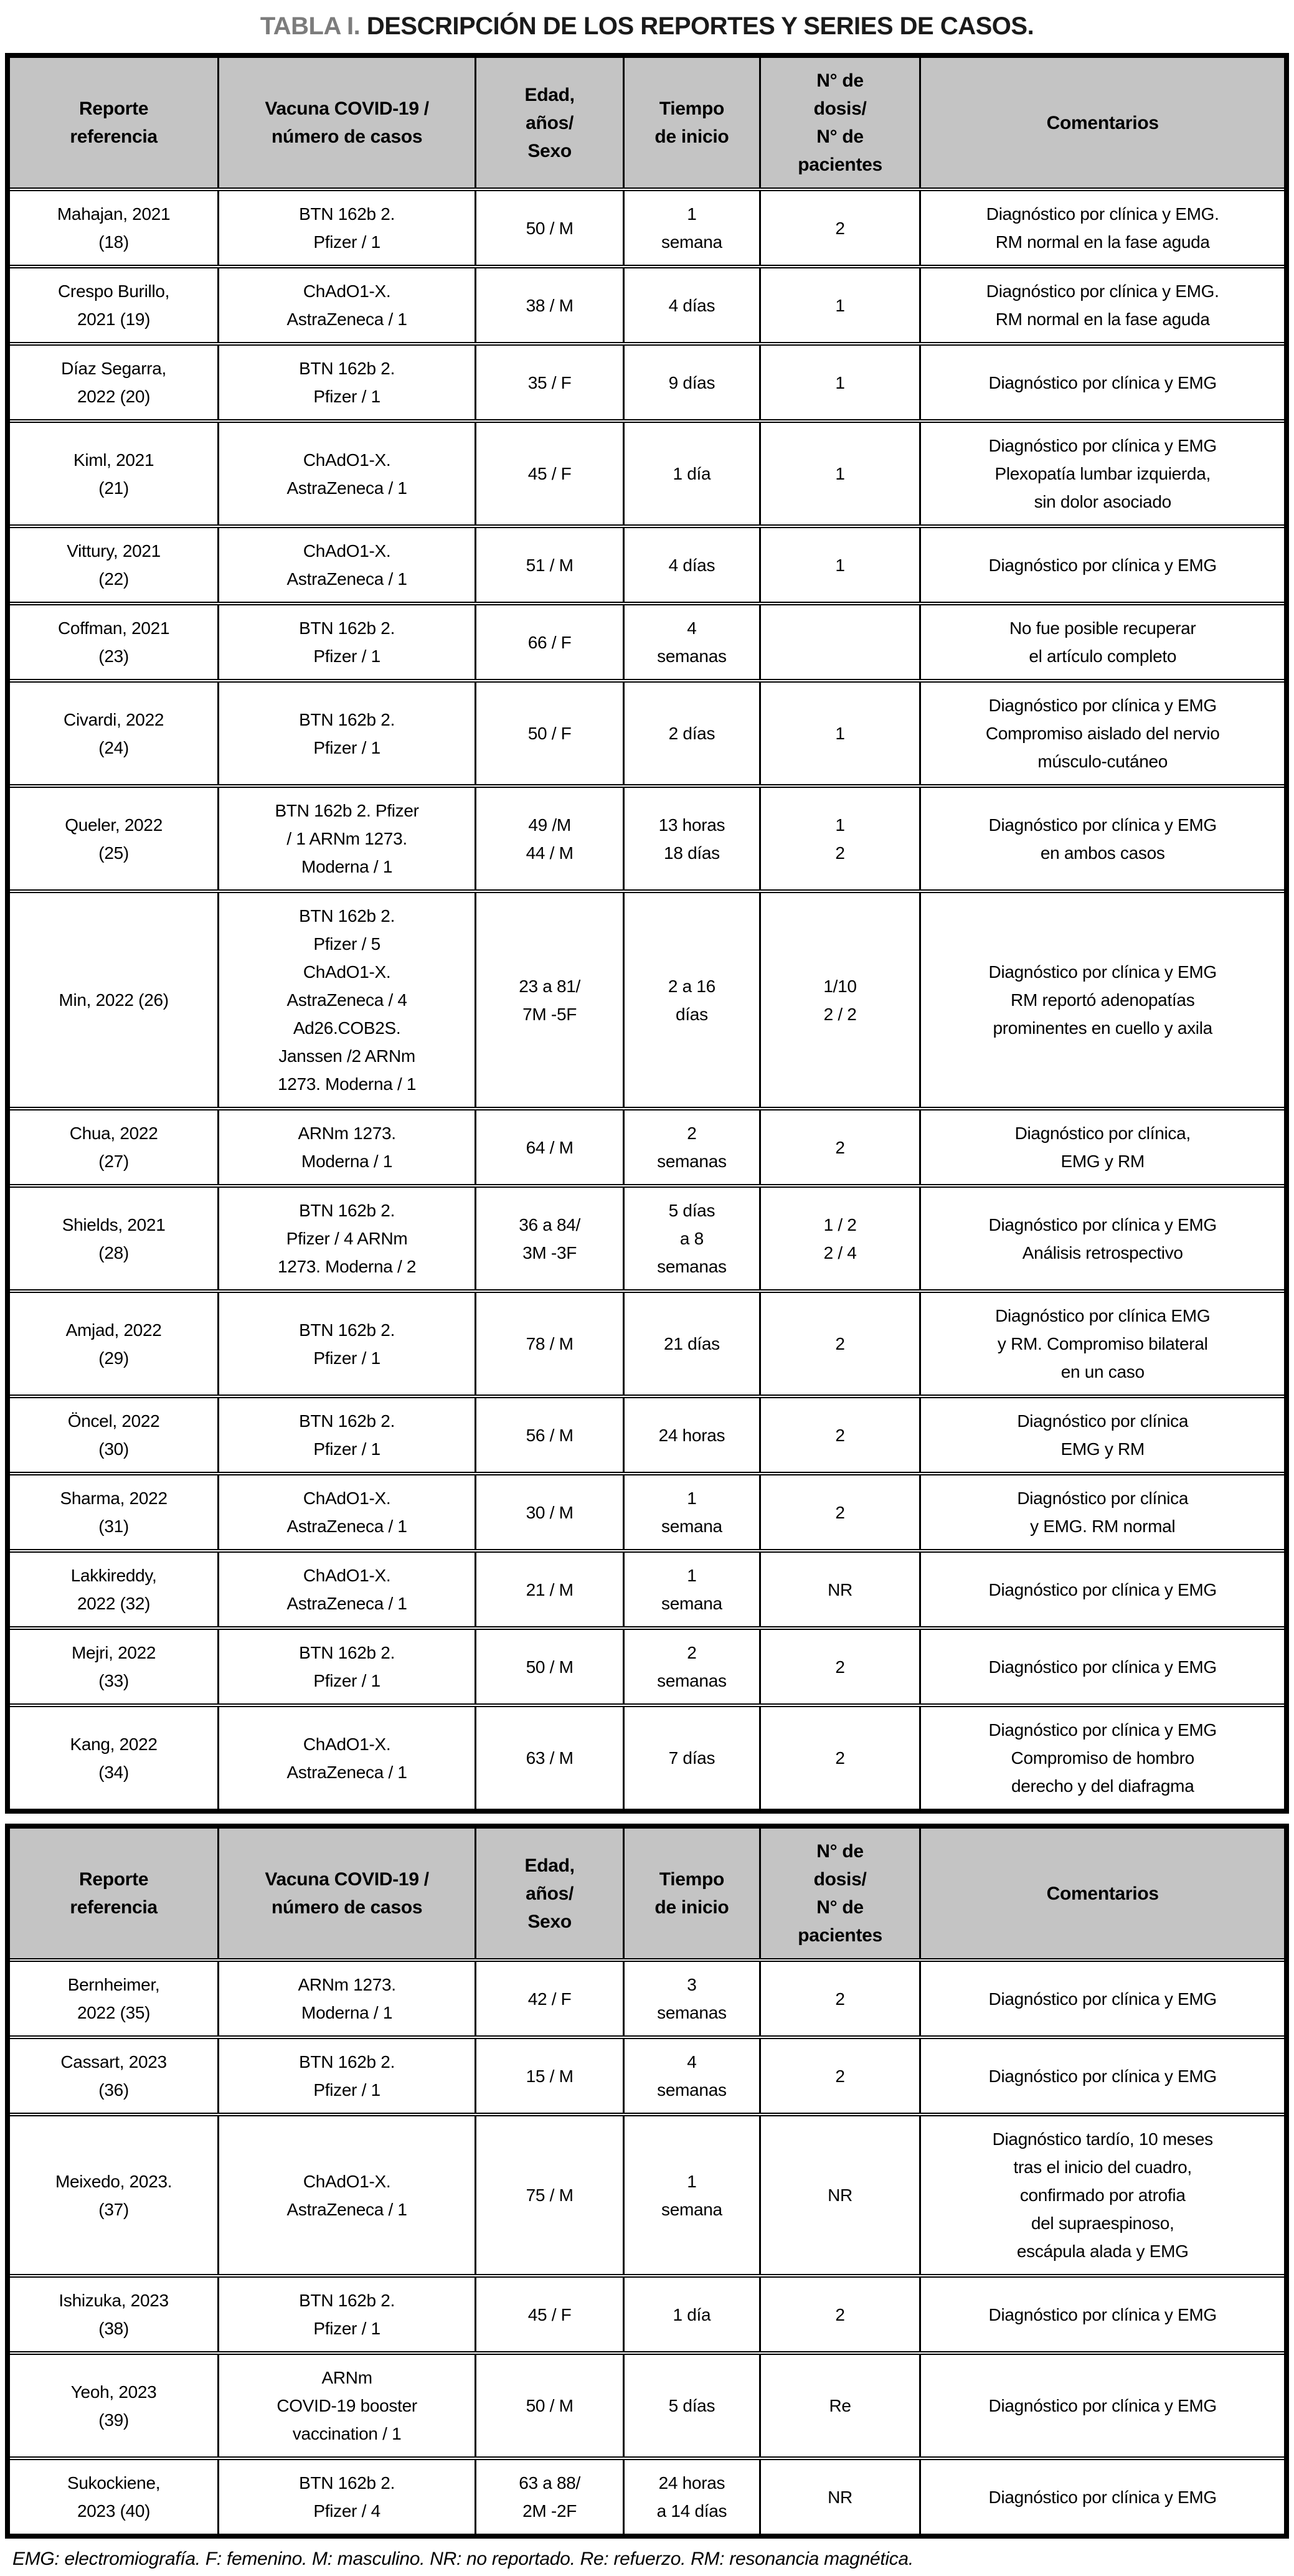 Image resolution: width=1294 pixels, height=2576 pixels. Describe the element at coordinates (113, 1148) in the screenshot. I see `cell: Chua, 2022 (27)` at that location.